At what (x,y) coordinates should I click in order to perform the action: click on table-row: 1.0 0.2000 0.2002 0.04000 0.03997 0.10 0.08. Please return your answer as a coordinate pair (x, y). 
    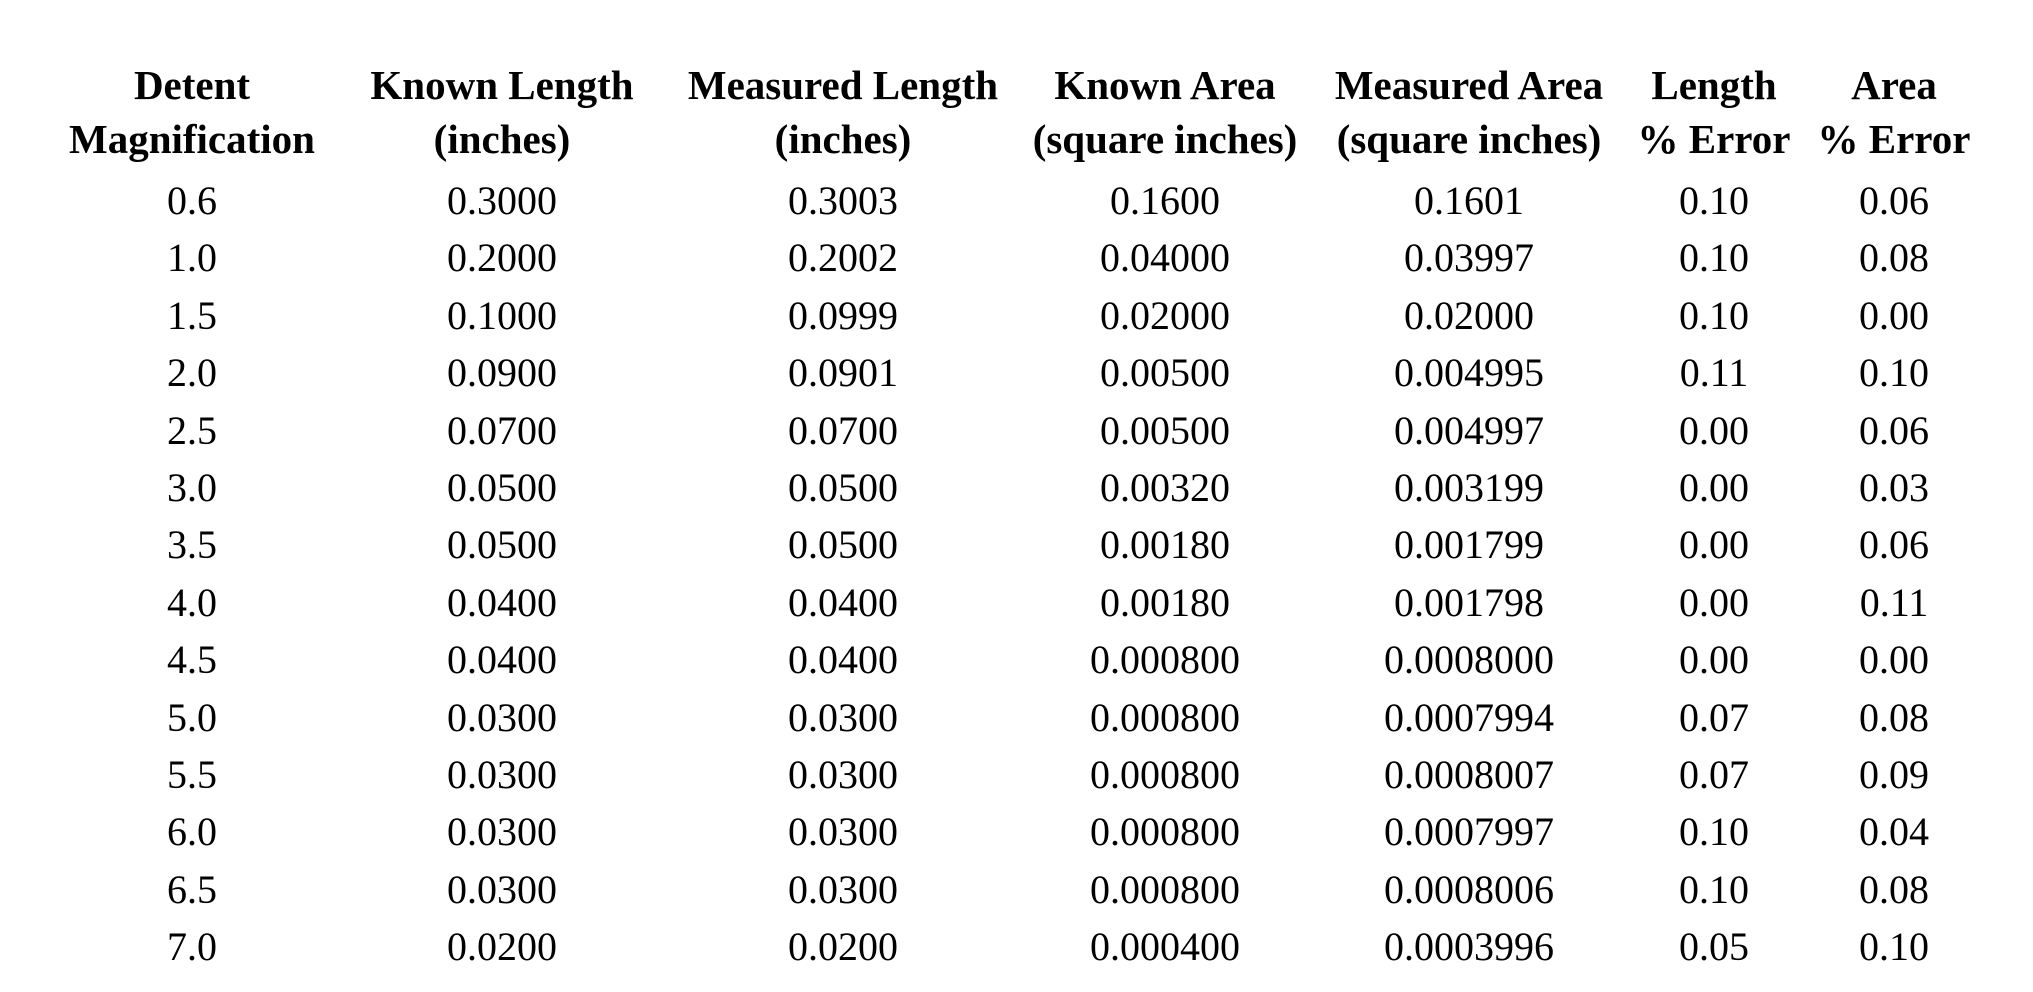
    Looking at the image, I should click on (1017, 257).